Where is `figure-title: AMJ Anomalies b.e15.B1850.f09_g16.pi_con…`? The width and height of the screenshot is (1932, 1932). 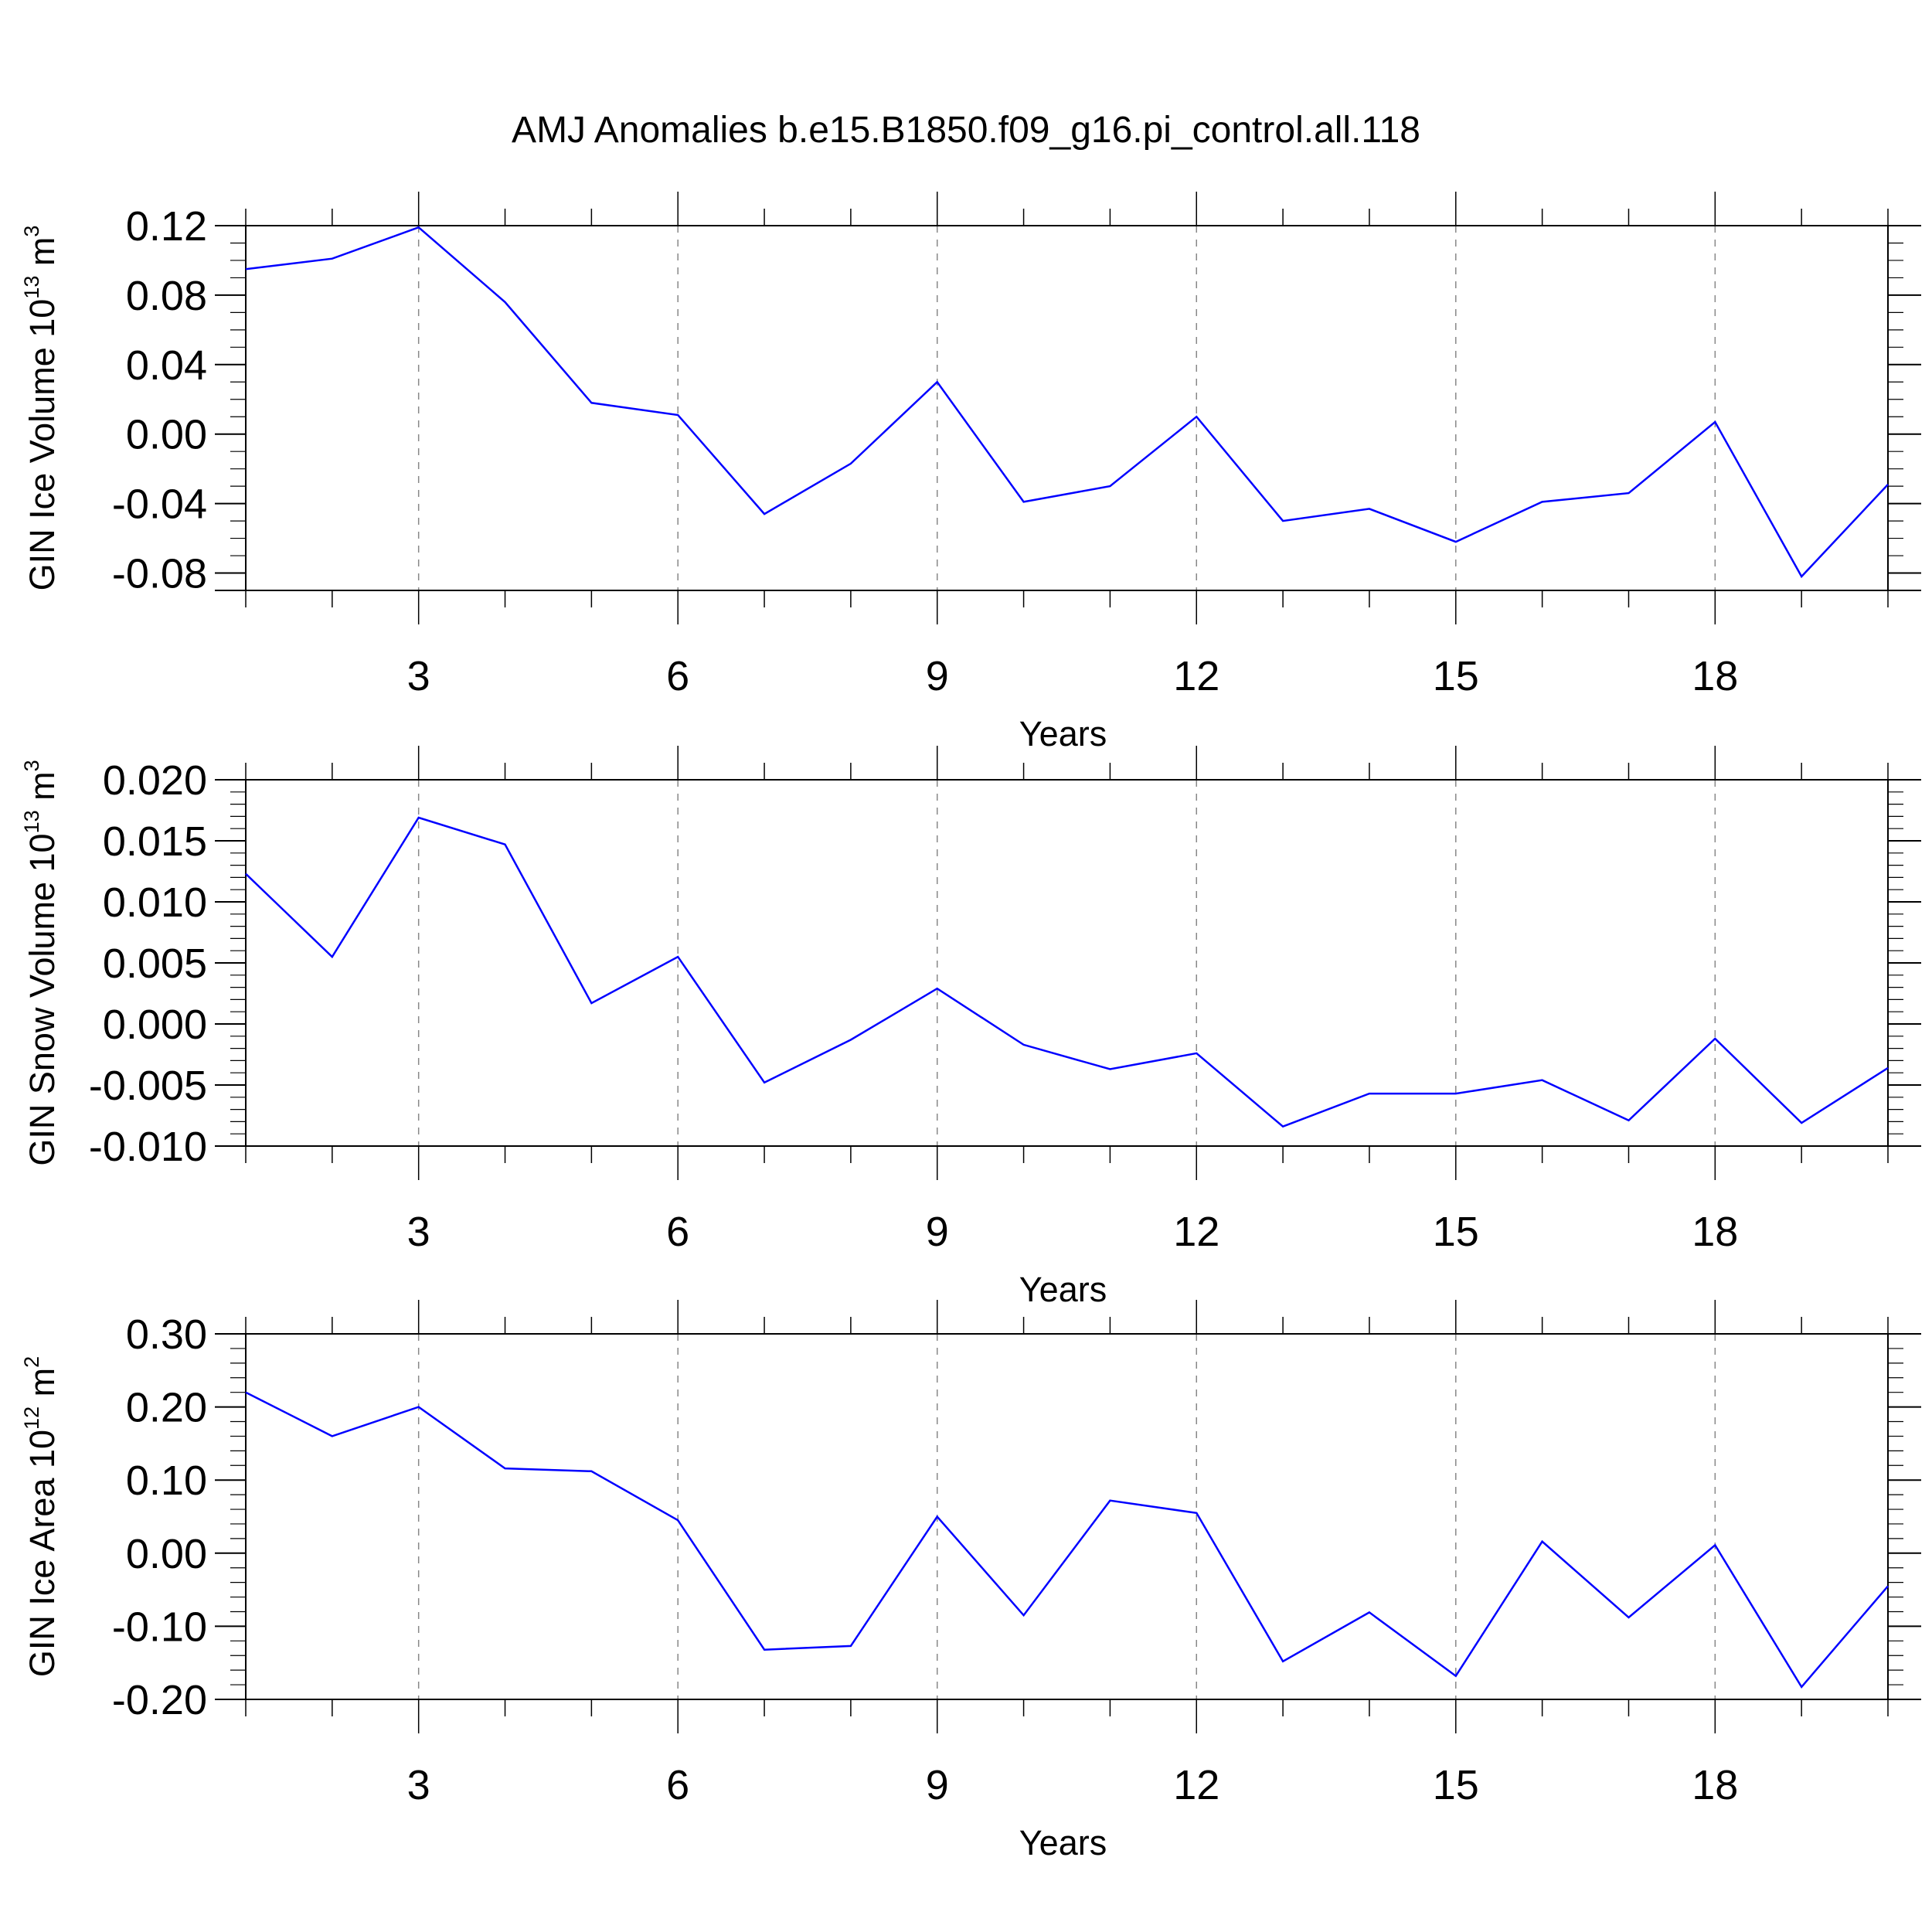 figure-title: AMJ Anomalies b.e15.B1850.f09_g16.pi_con… is located at coordinates (966, 130).